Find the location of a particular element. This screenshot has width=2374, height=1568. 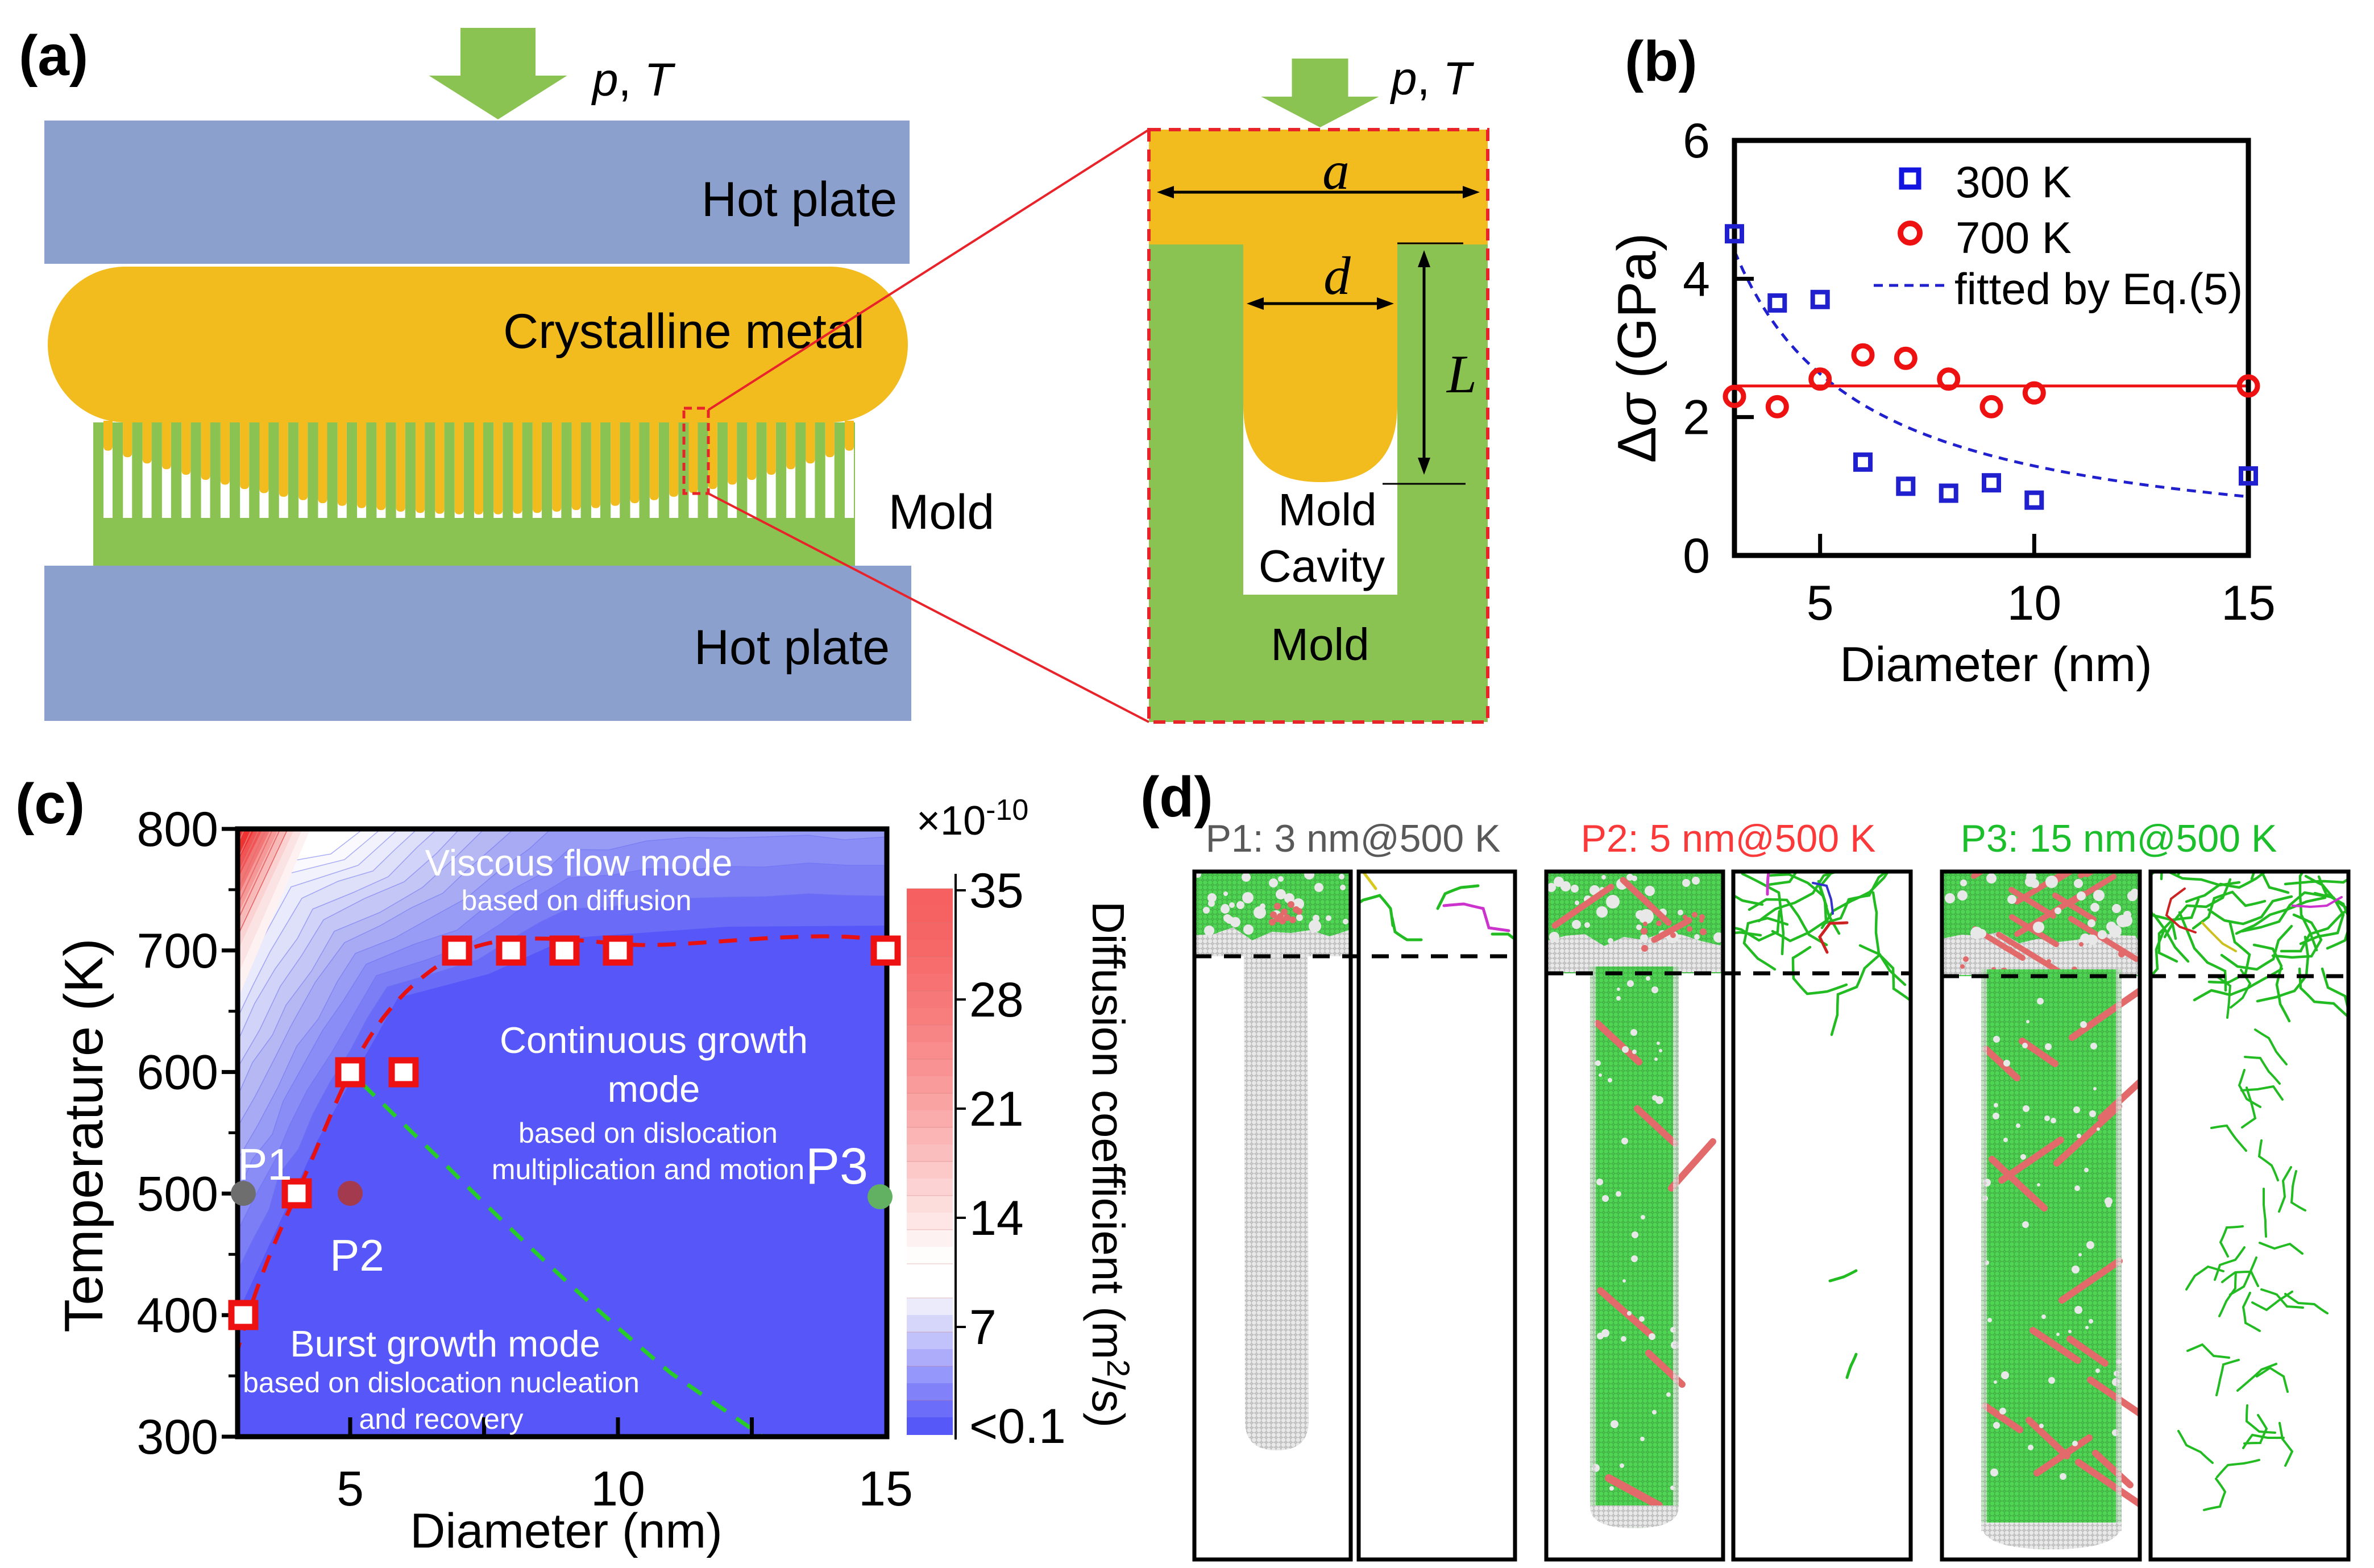

svg-text: 21 is located at coordinates (996, 1109).